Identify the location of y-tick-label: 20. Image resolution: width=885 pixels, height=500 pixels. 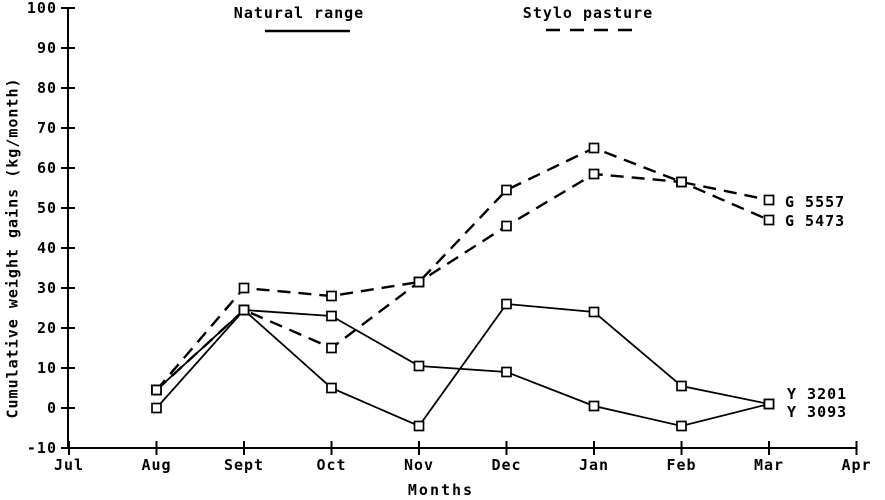
(47, 328).